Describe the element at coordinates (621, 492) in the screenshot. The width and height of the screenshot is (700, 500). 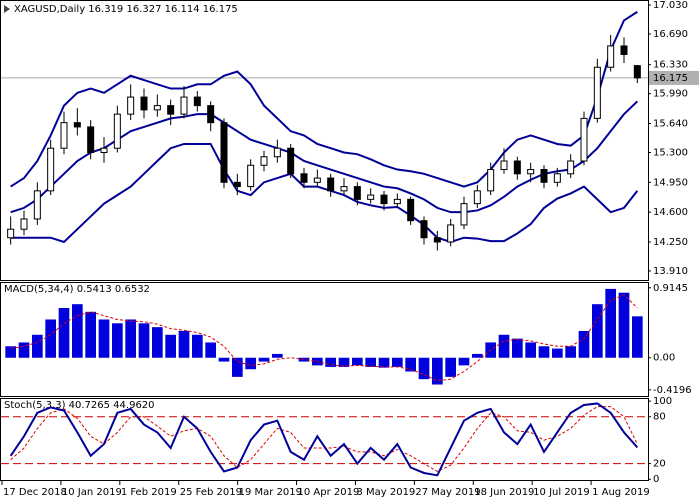
I see `x-tick-label: 1 Aug 2019` at that location.